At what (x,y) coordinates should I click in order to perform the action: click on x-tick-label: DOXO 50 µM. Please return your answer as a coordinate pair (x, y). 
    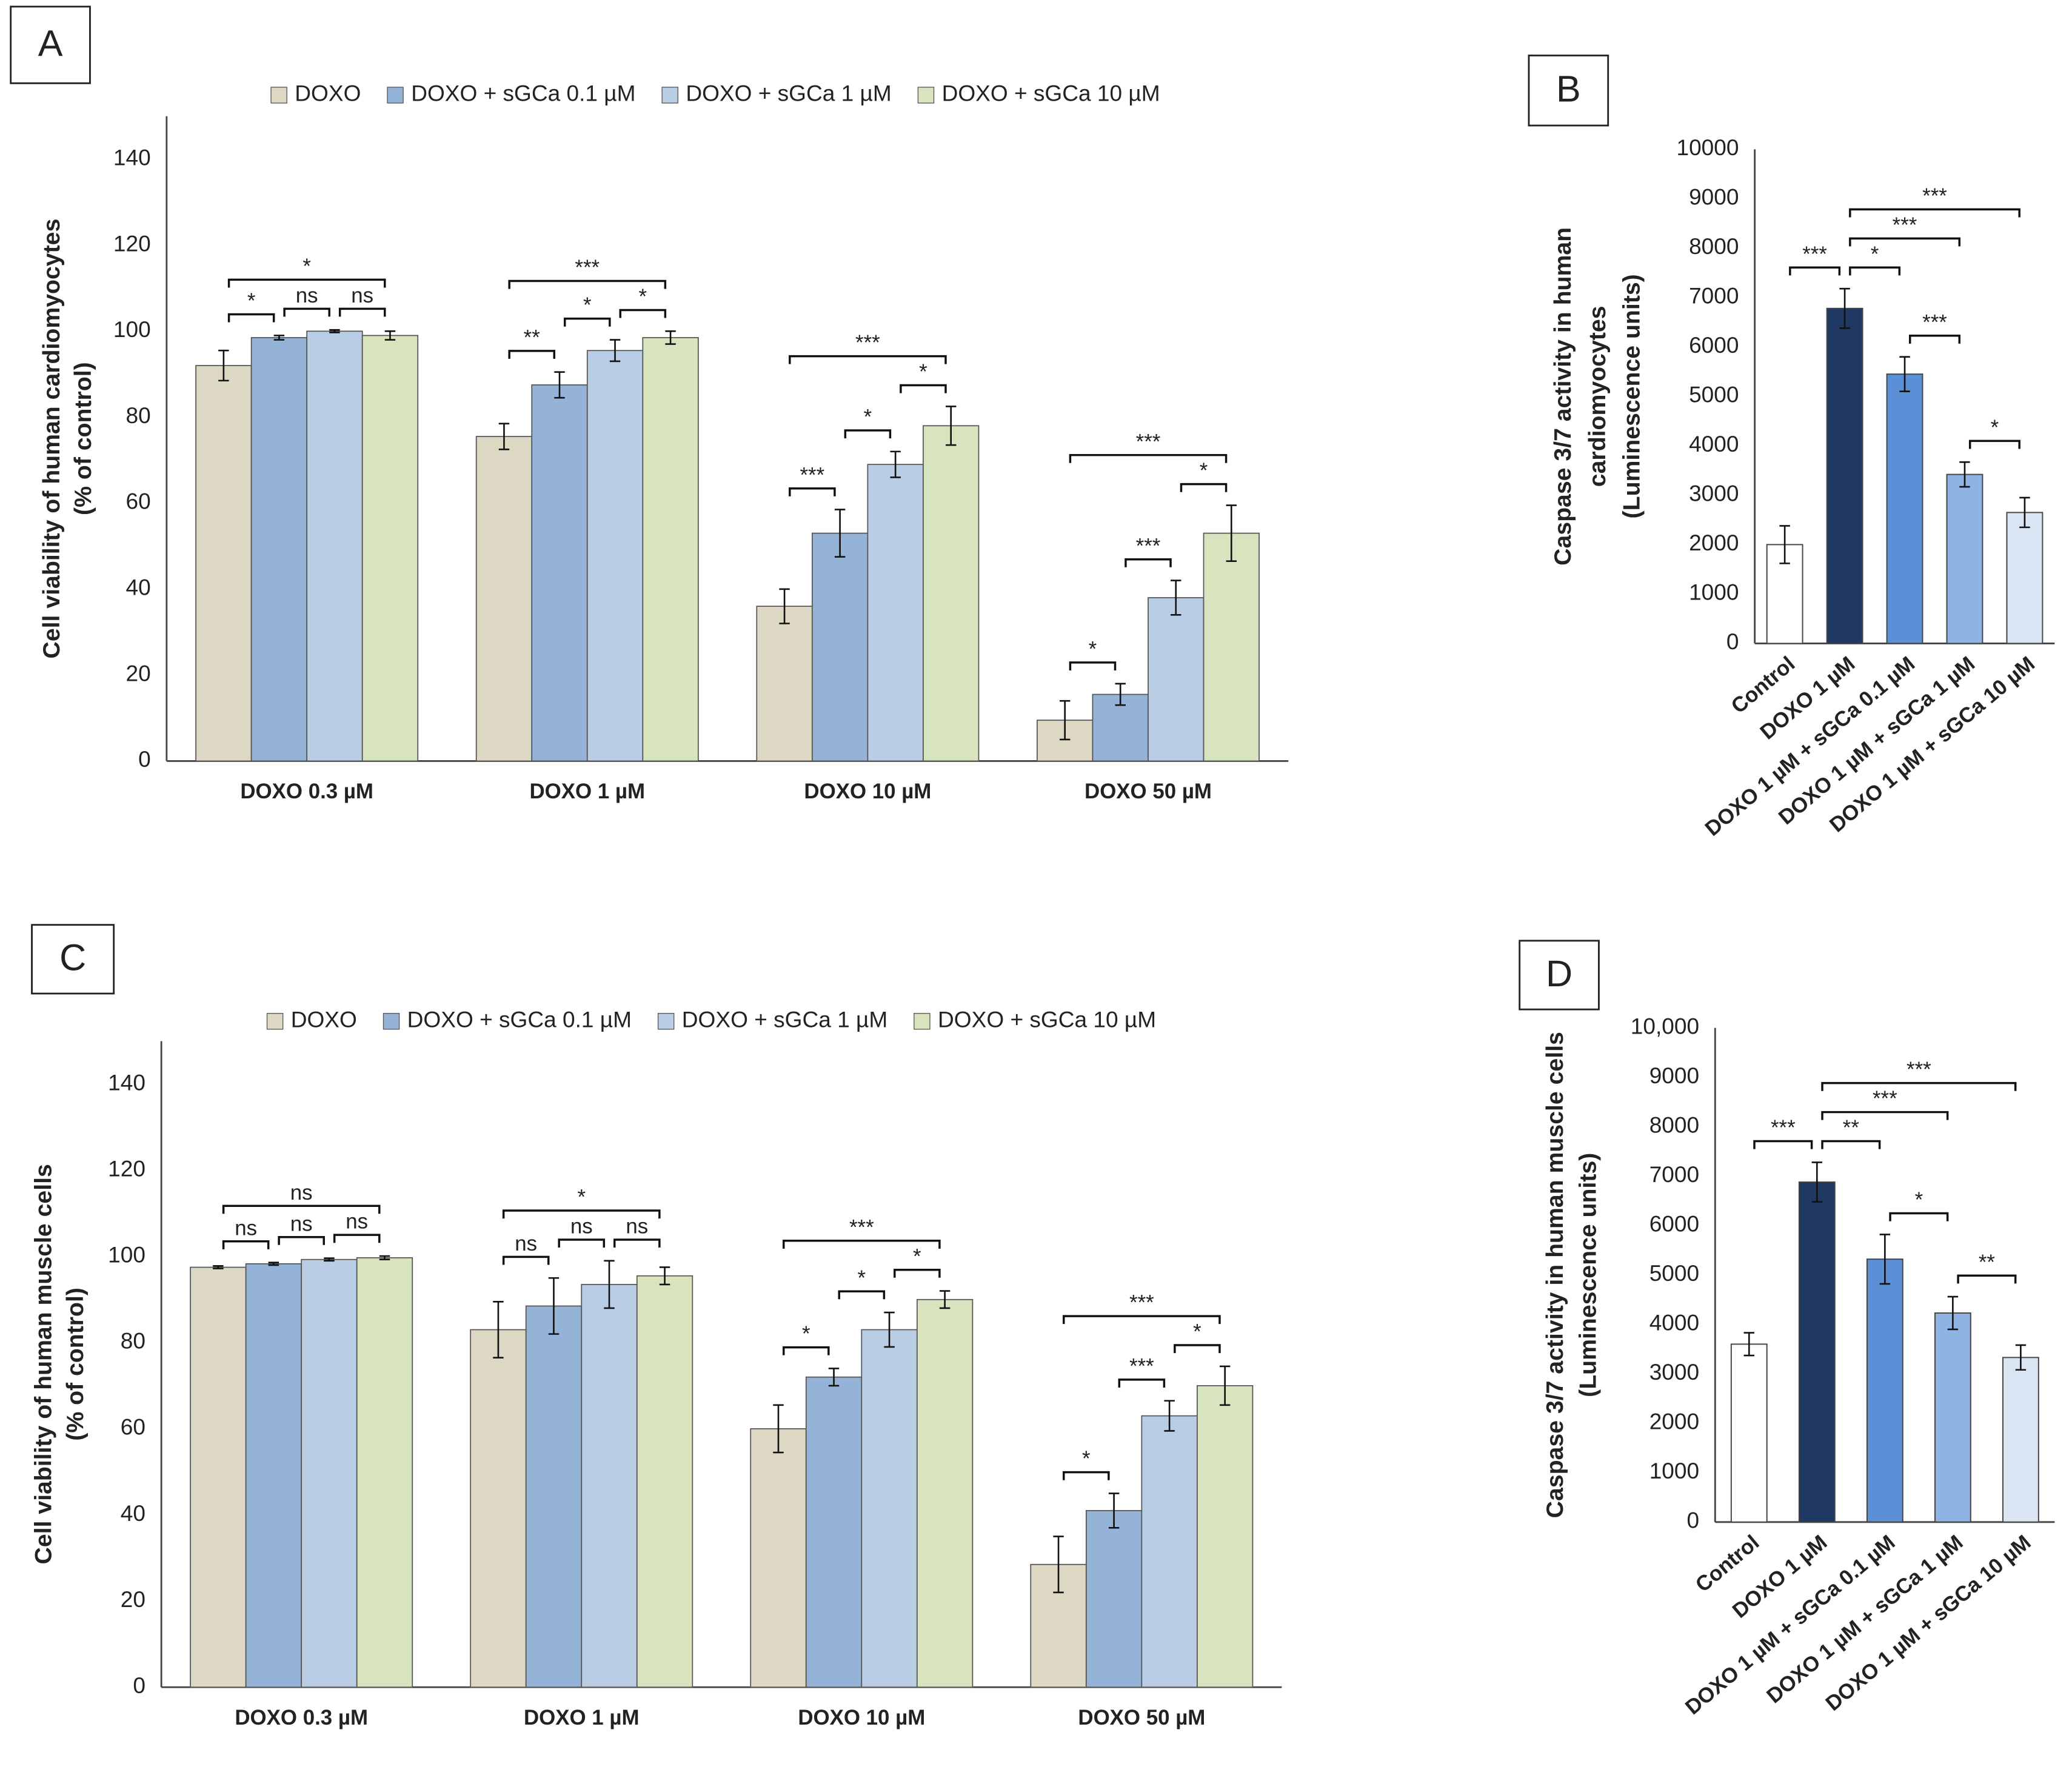
    Looking at the image, I should click on (1141, 1717).